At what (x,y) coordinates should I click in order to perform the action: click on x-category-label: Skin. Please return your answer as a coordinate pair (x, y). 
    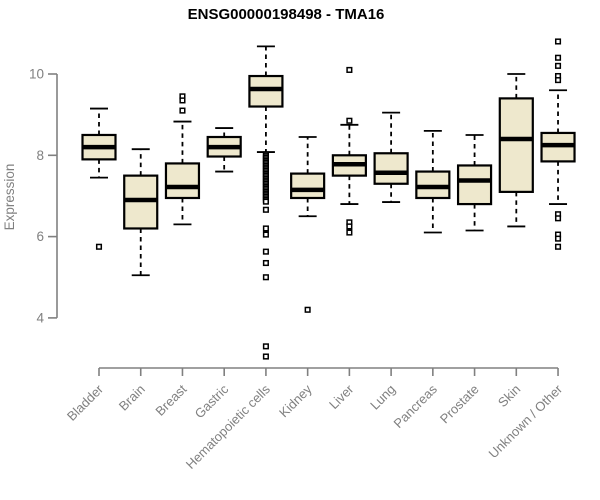
    Looking at the image, I should click on (509, 396).